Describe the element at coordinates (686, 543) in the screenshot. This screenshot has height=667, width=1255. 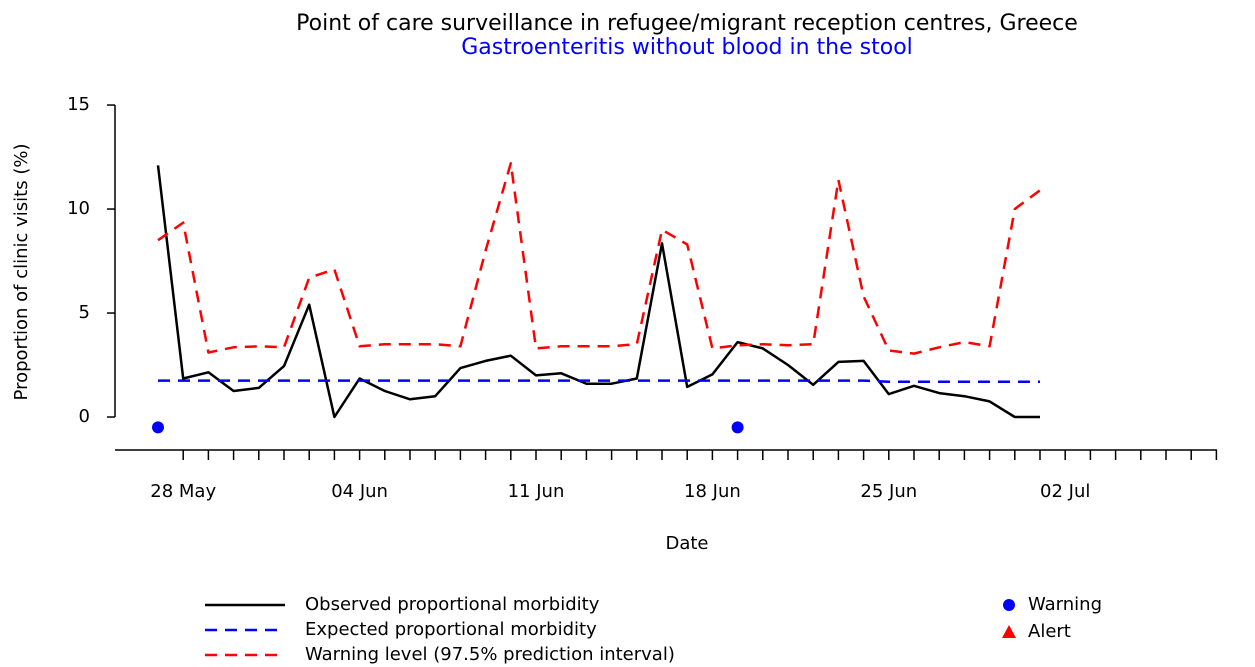
I see `x-axis-label: Date` at that location.